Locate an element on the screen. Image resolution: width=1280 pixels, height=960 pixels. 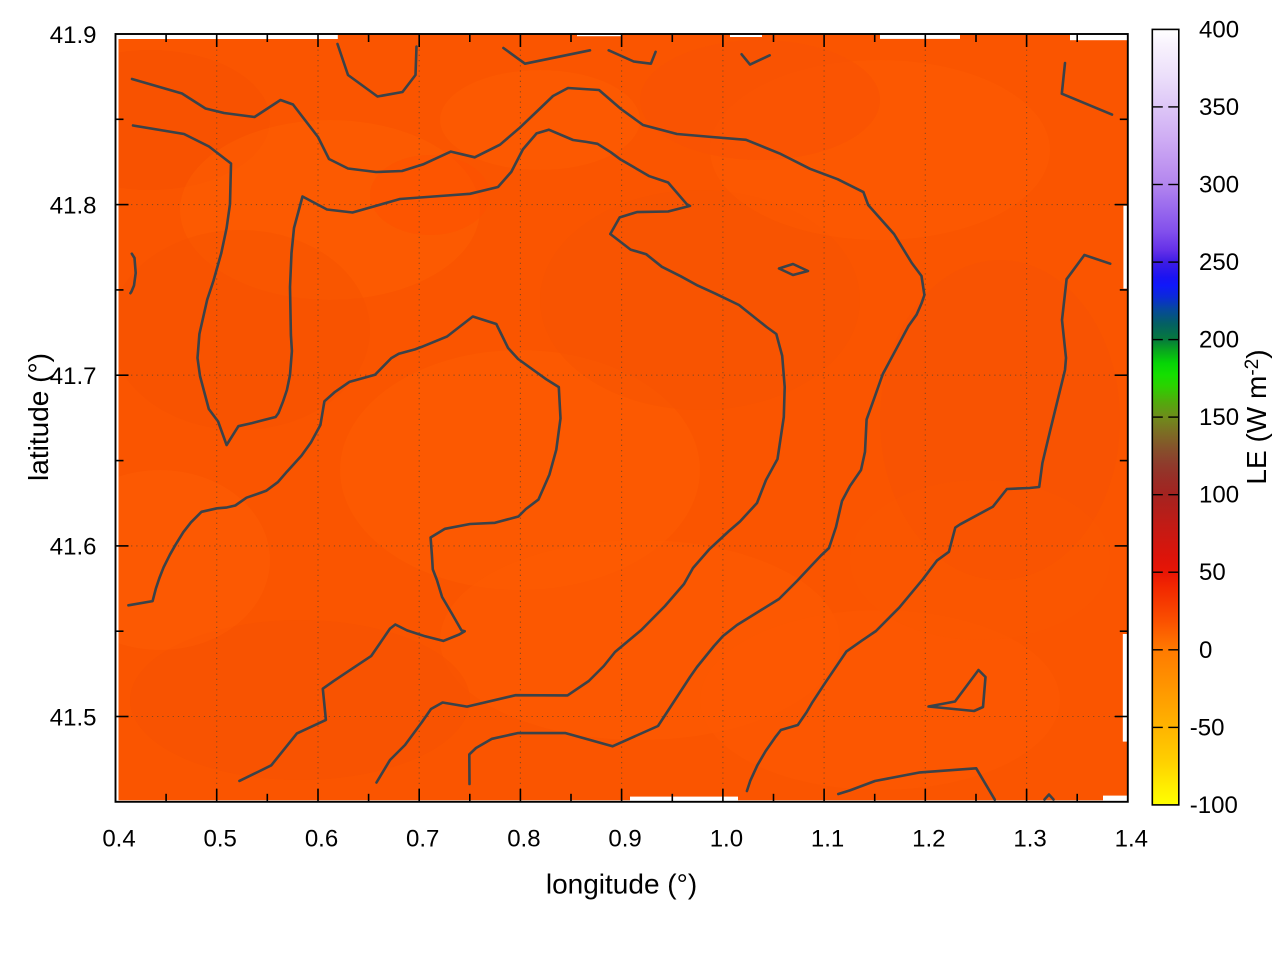
svg-text: 1.1 is located at coordinates (827, 838).